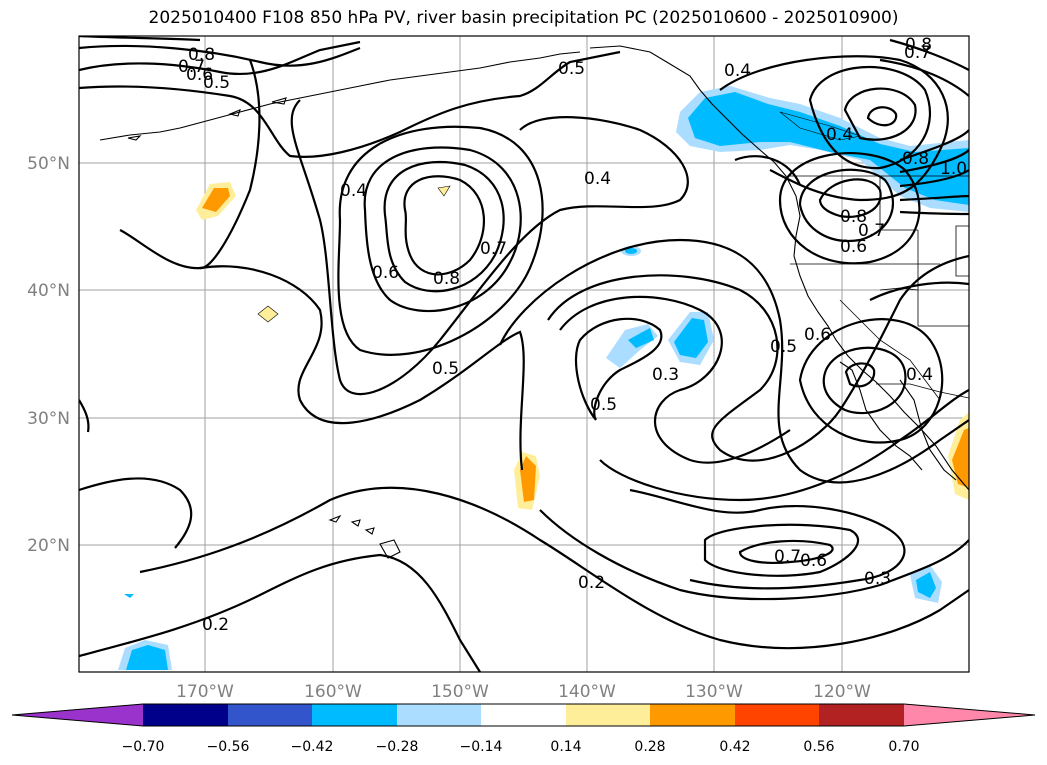  I want to click on lat-label: 20°N, so click(48, 546).